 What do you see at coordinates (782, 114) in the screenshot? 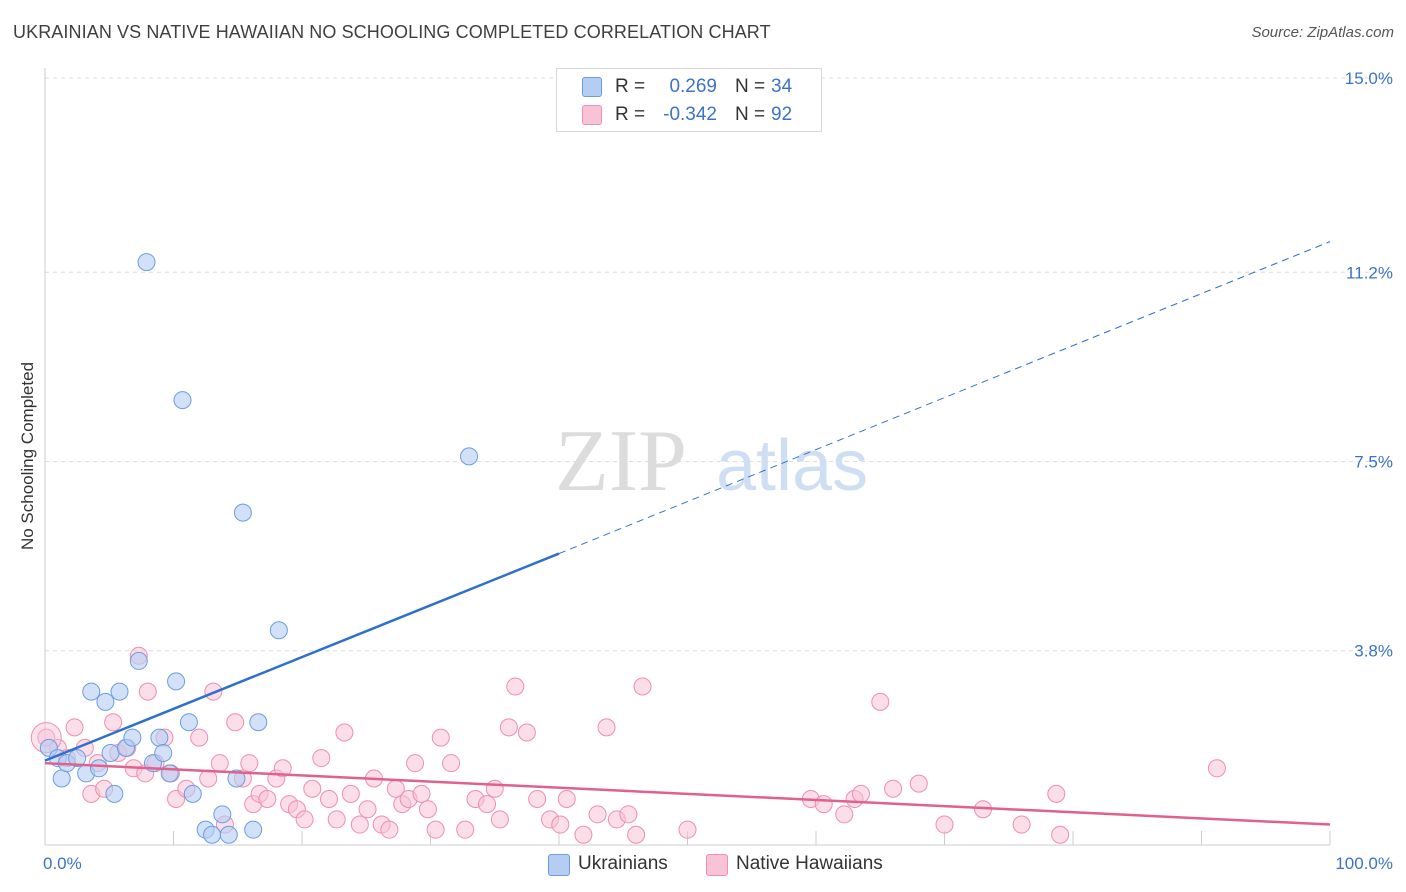
I see `n-value: 92` at bounding box center [782, 114].